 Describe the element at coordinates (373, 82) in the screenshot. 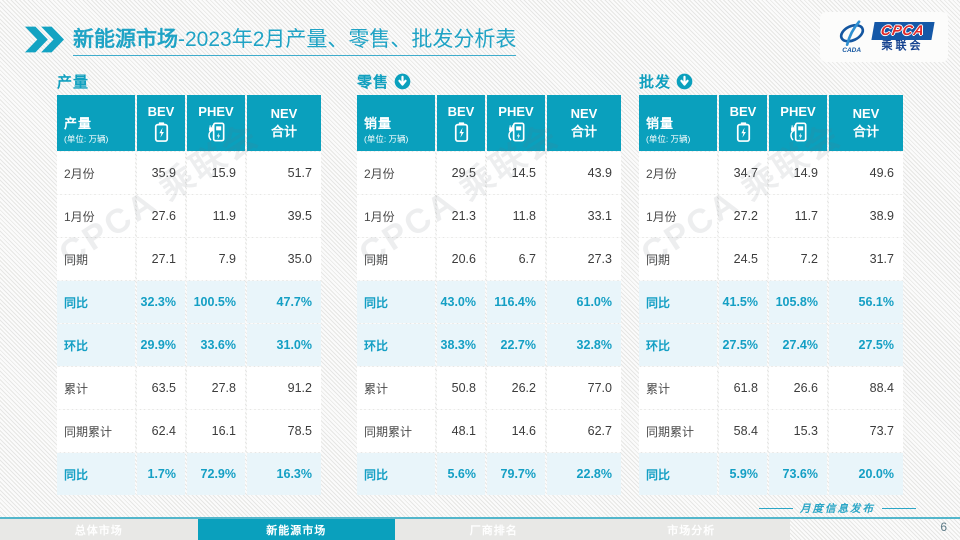

I see `section-title: 零售` at that location.